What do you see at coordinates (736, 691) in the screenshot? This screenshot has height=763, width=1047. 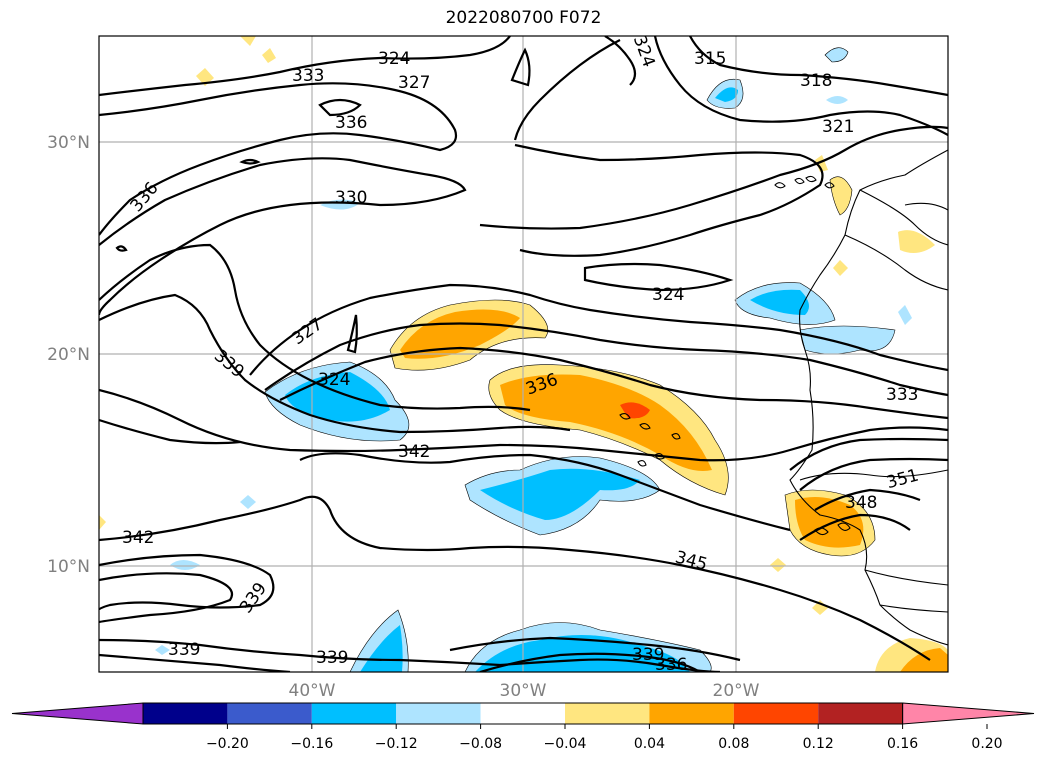 I see `lon-label-20w: 20°W` at bounding box center [736, 691].